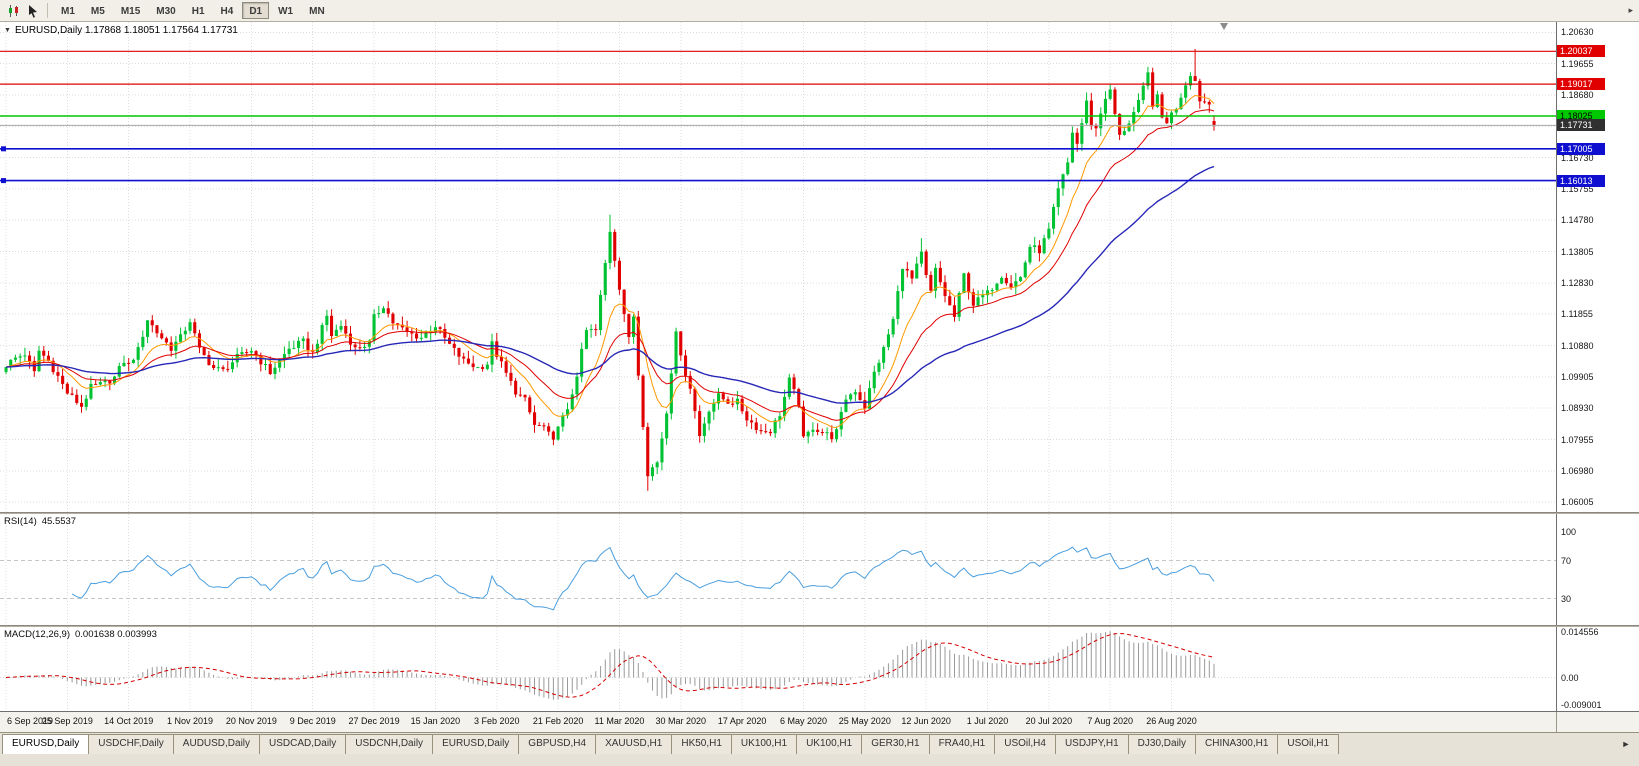  Describe the element at coordinates (1566, 598) in the screenshot. I see `axis-label: 30` at that location.